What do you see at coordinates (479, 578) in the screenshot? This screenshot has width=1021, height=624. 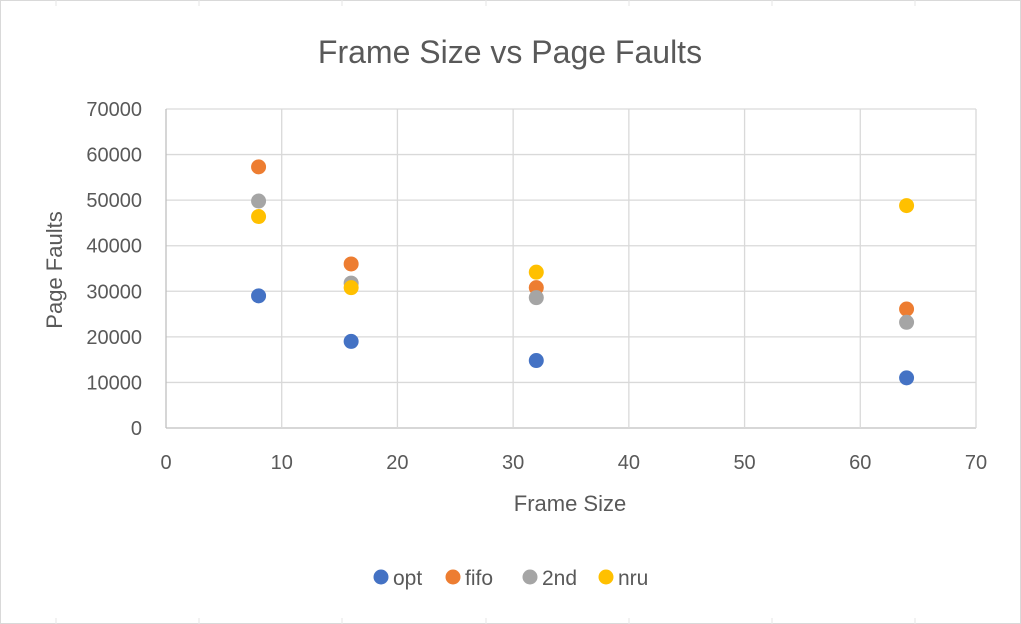 I see `legend-label: fifo` at bounding box center [479, 578].